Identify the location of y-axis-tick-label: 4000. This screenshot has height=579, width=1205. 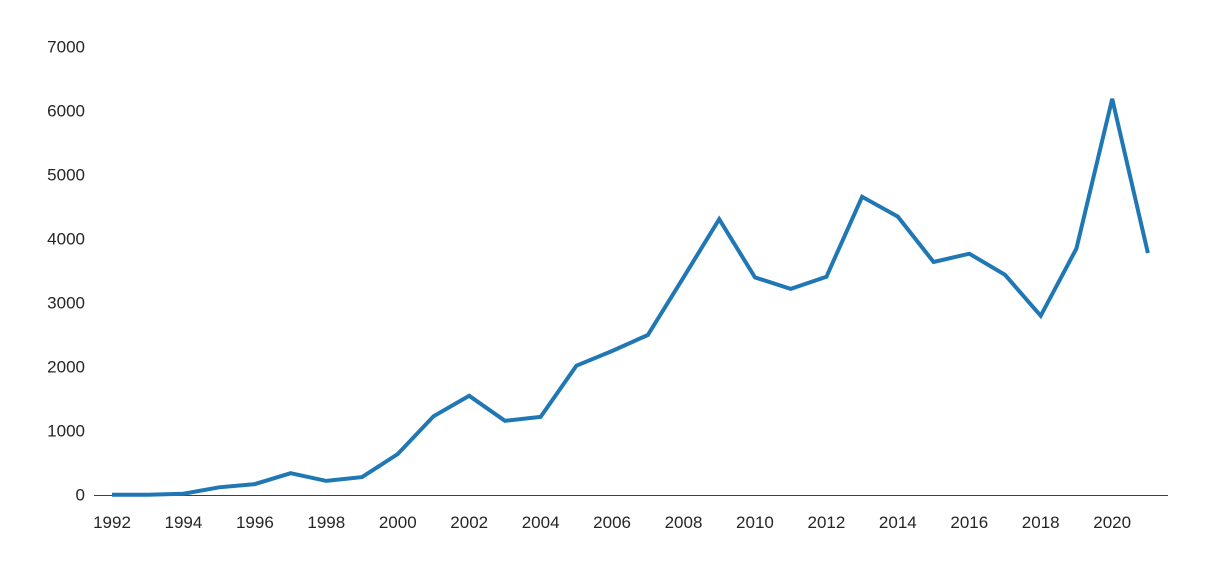
(66, 239).